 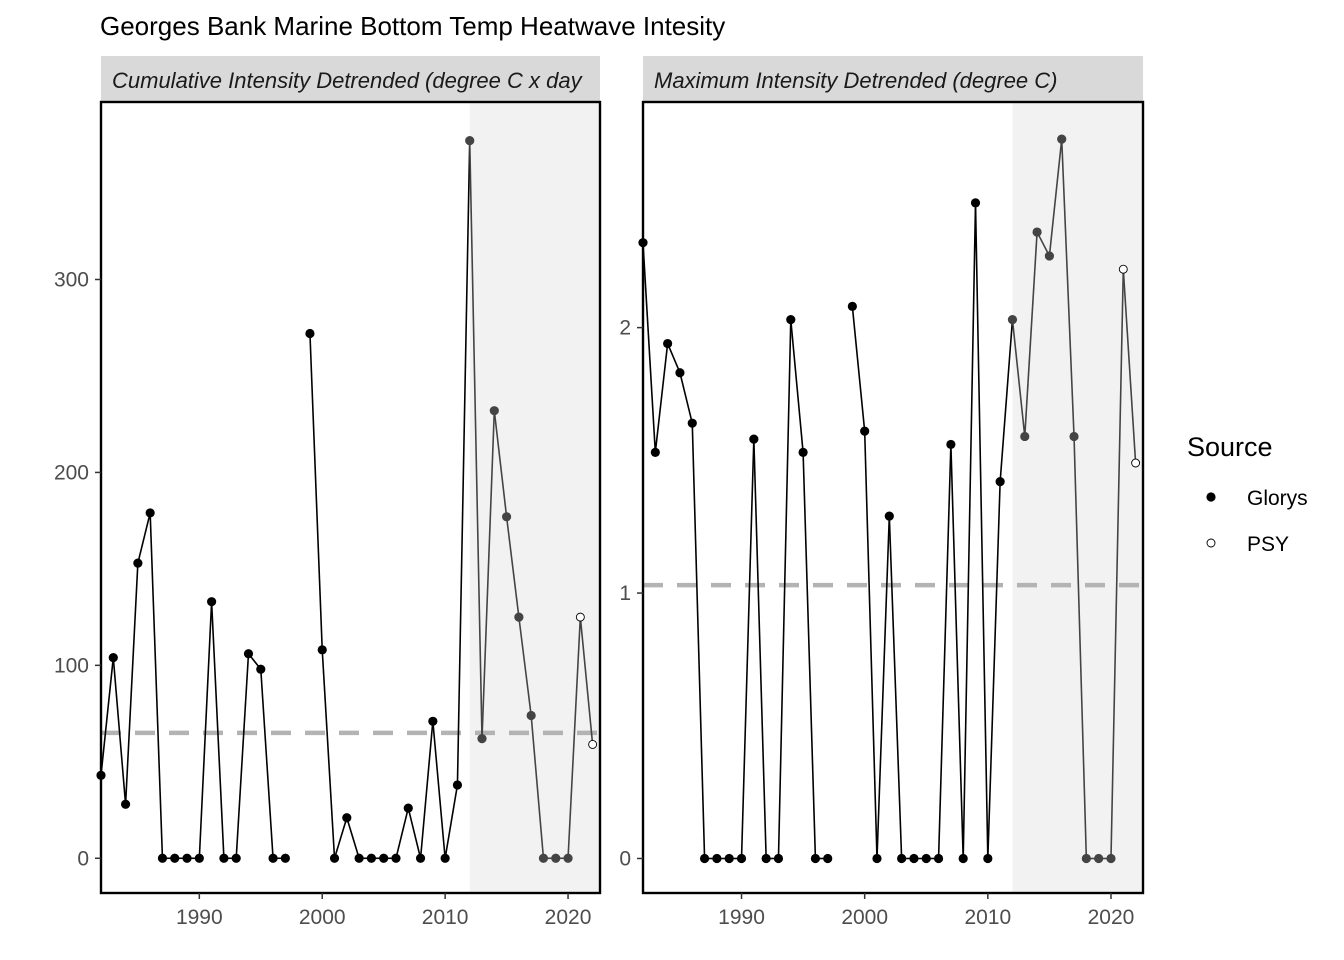 What do you see at coordinates (162, 858) in the screenshot?
I see `data-point-1987` at bounding box center [162, 858].